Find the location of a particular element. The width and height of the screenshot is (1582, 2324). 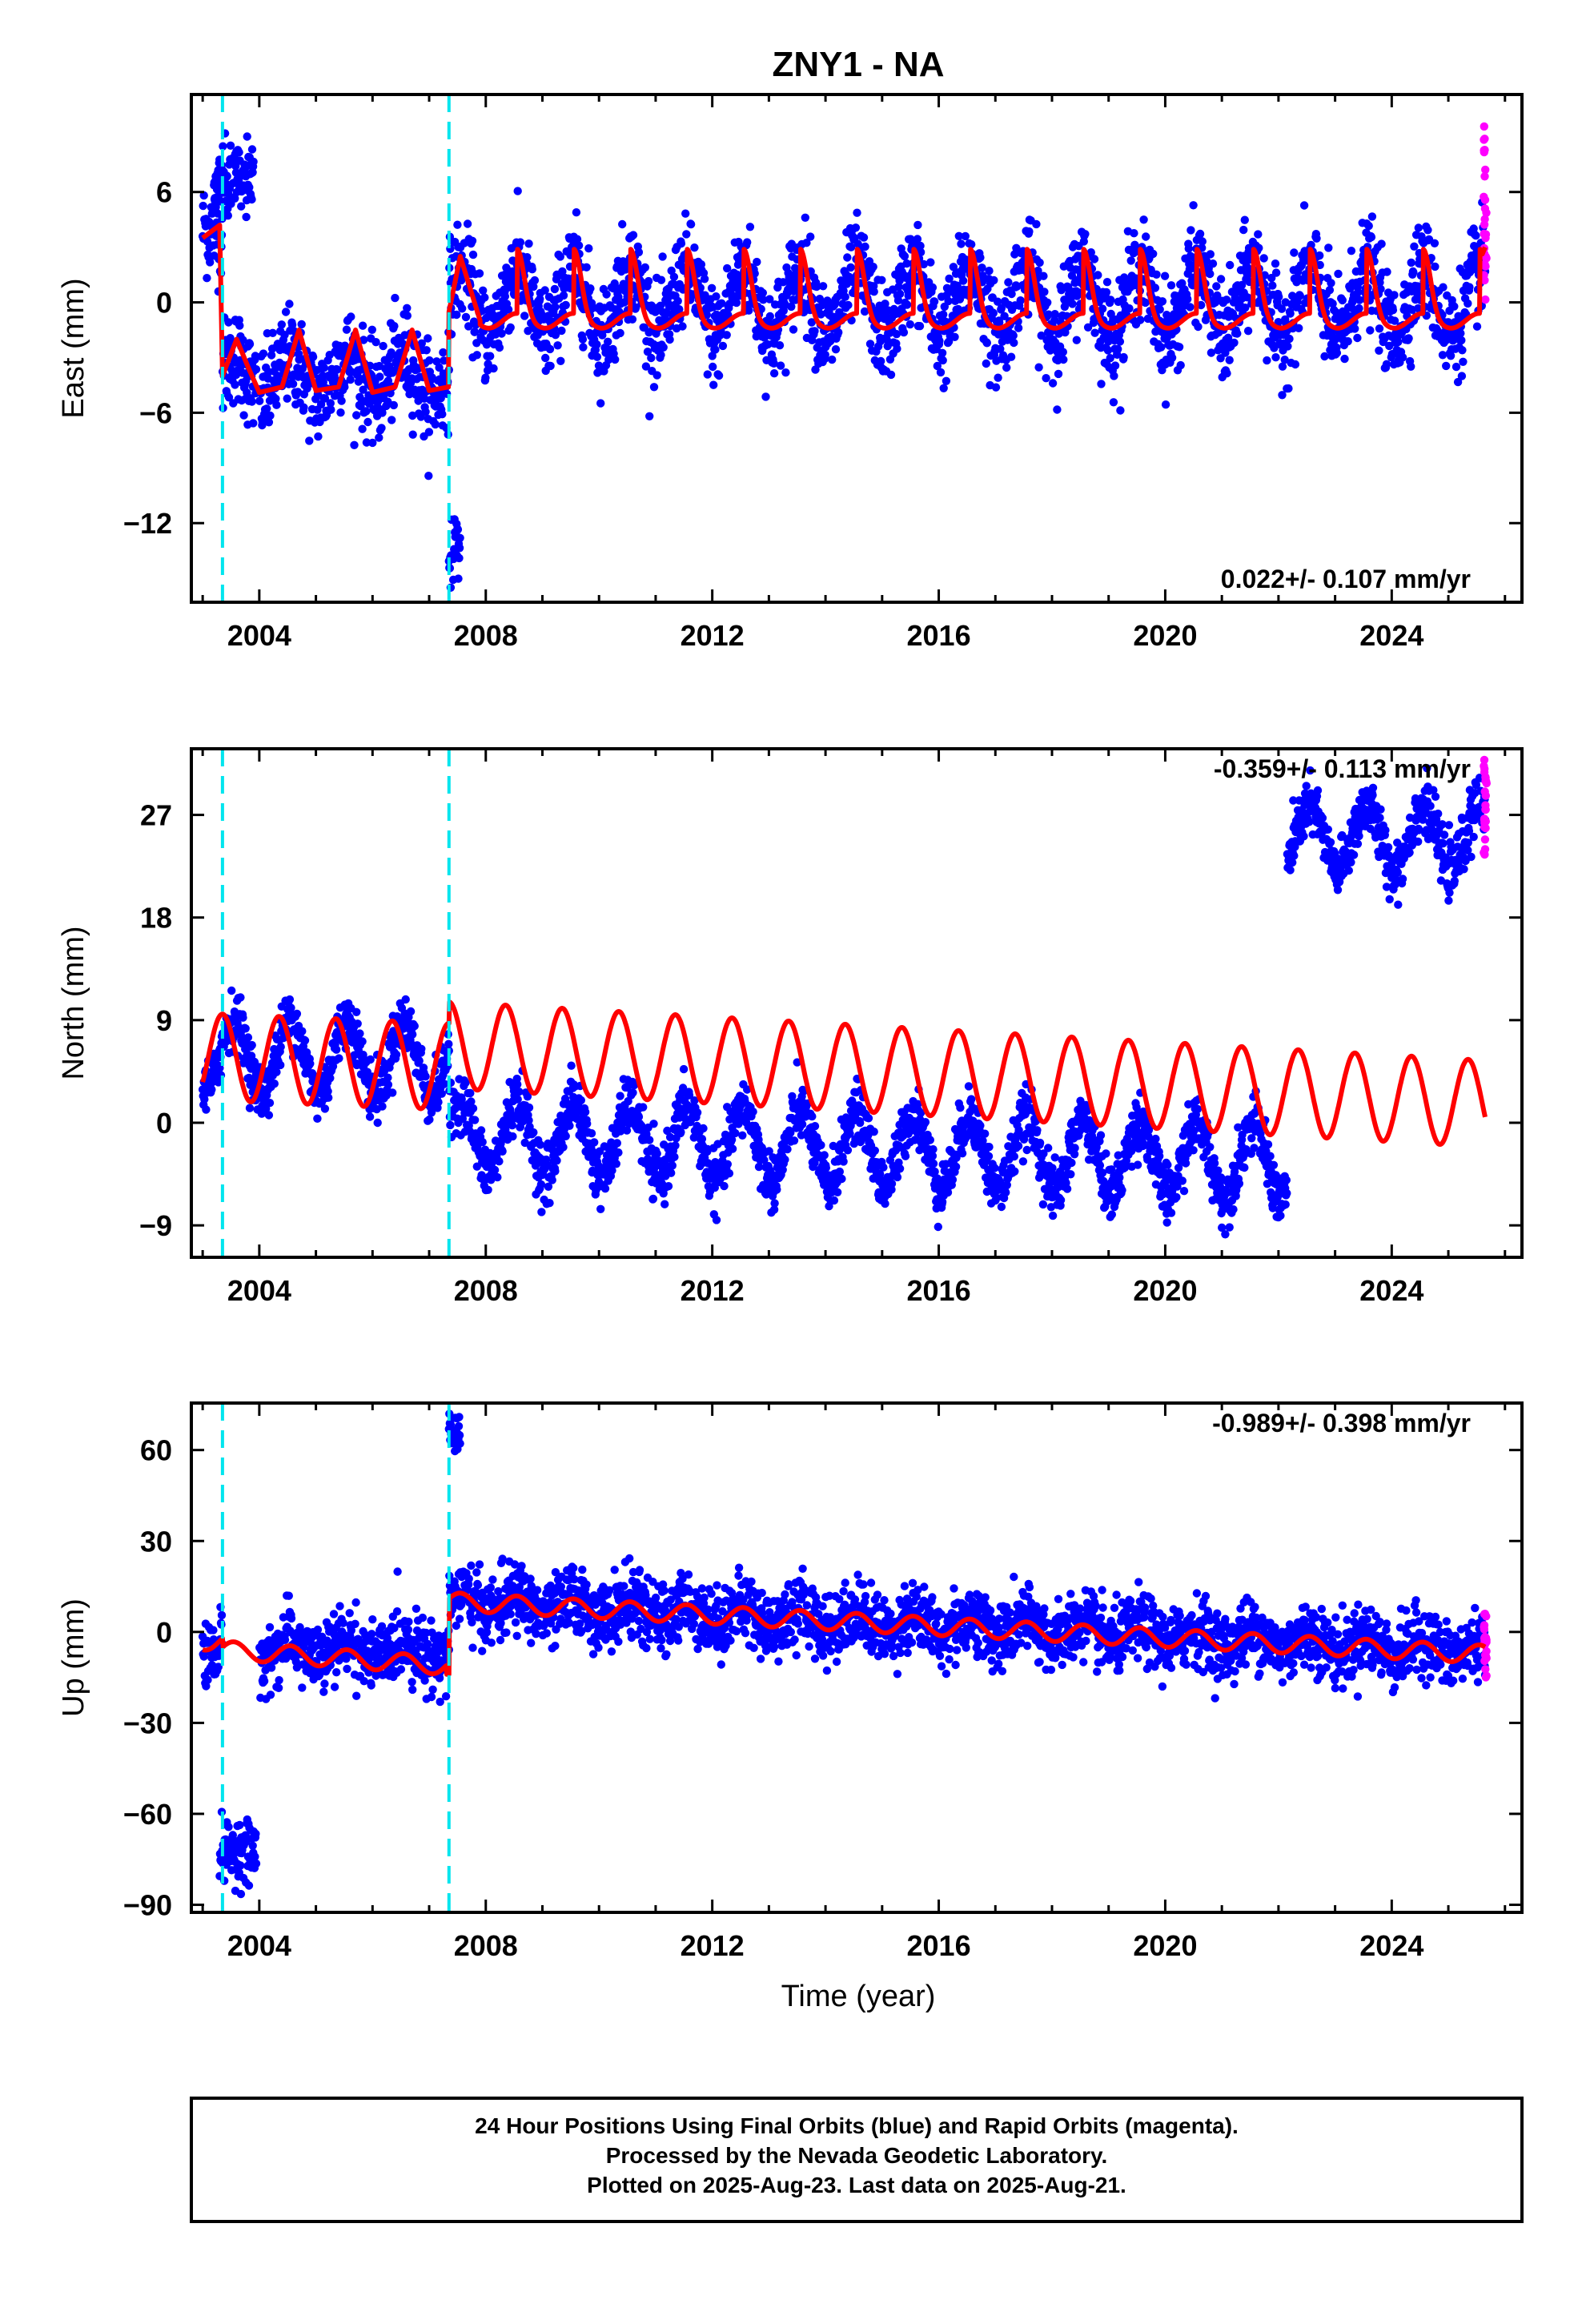

x-tick-label: 2024 is located at coordinates (1391, 635).